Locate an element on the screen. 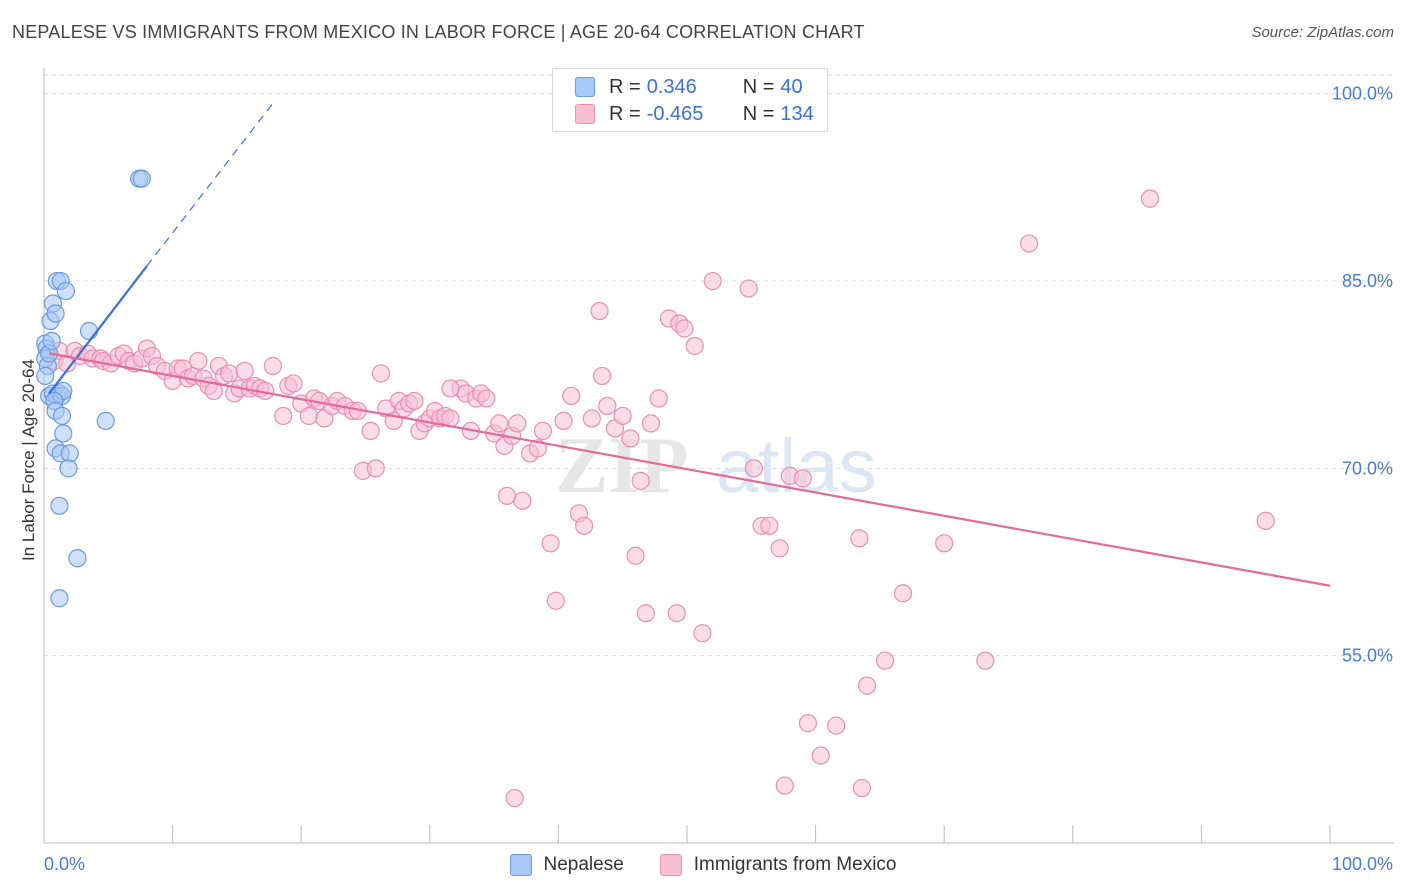  x-tick-label: 0.0% is located at coordinates (64, 864).